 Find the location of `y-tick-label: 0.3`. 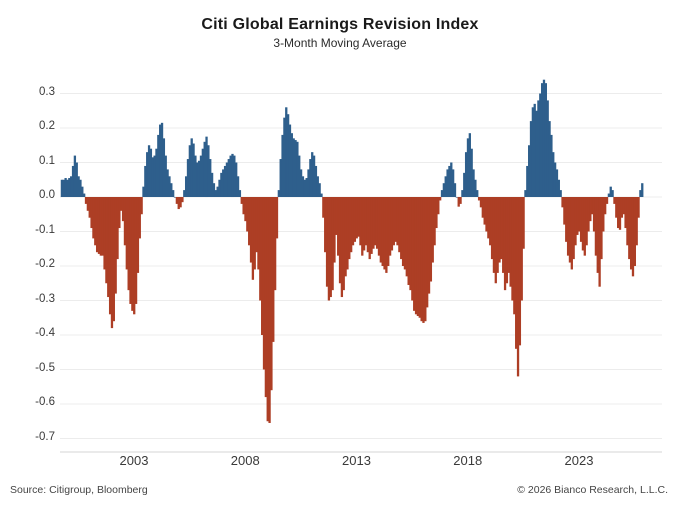

y-tick-label: 0.3 is located at coordinates (47, 91).